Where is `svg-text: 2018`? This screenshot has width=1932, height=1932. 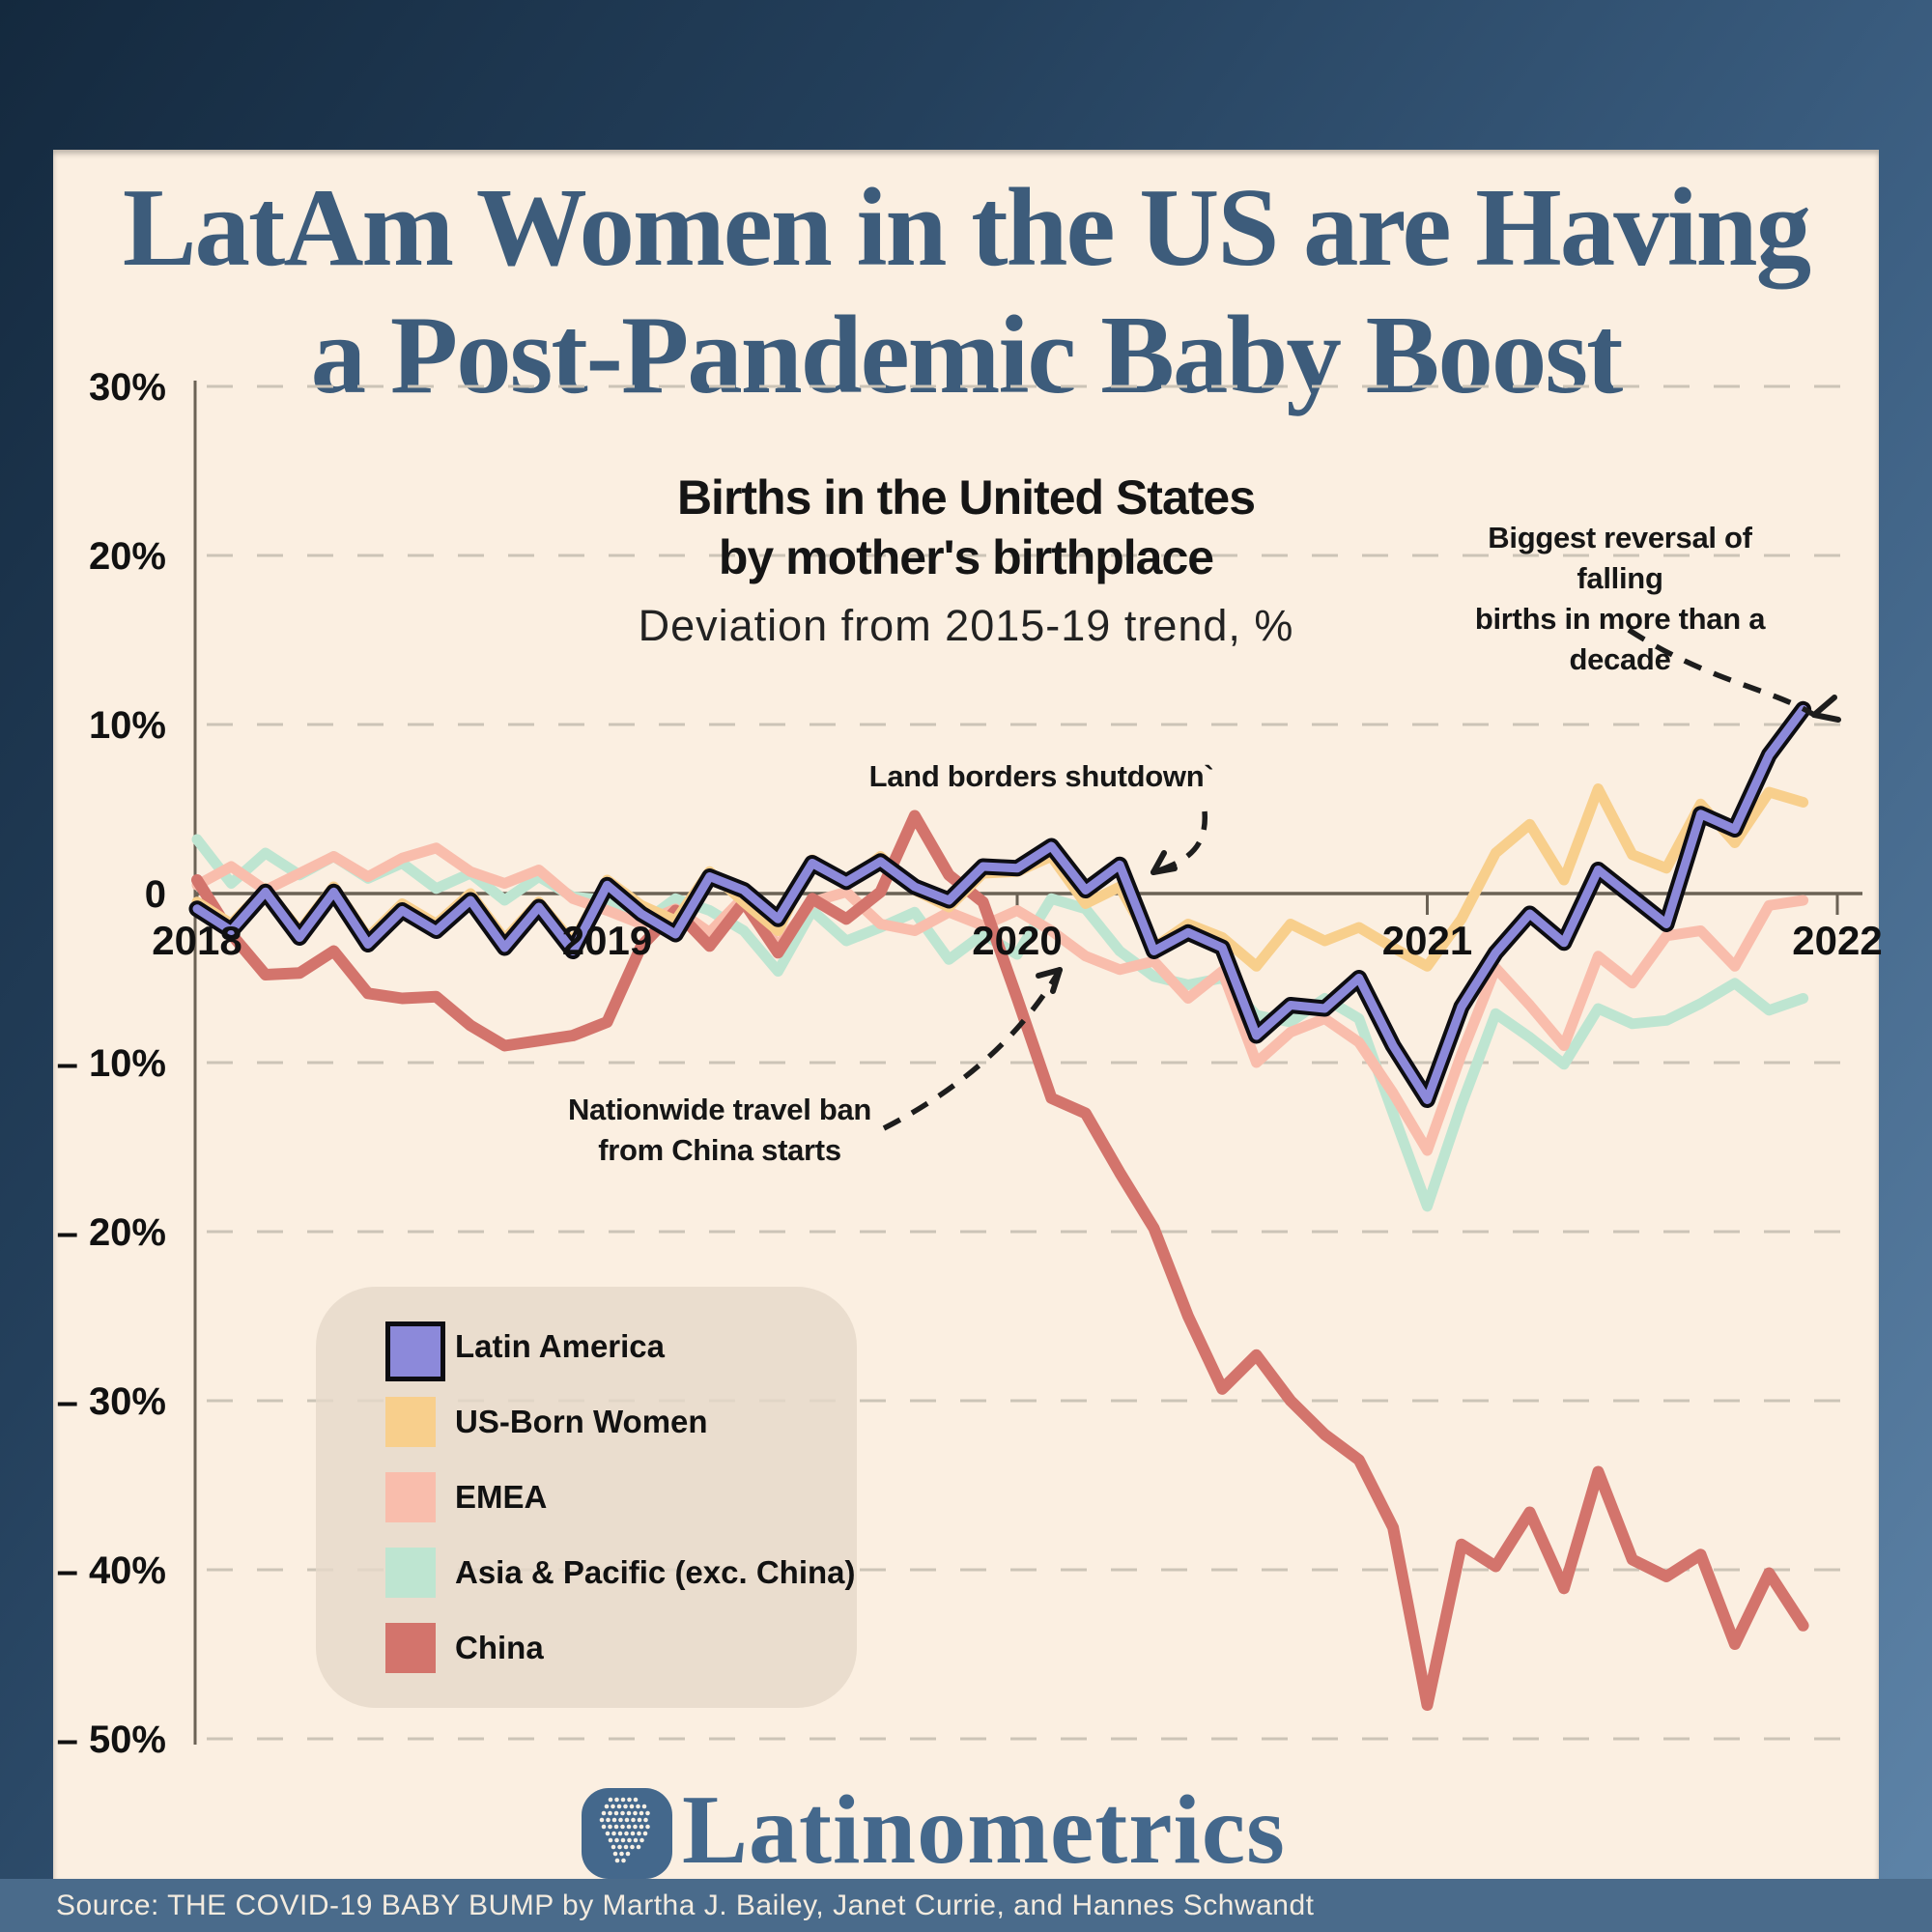 svg-text: 2018 is located at coordinates (197, 940).